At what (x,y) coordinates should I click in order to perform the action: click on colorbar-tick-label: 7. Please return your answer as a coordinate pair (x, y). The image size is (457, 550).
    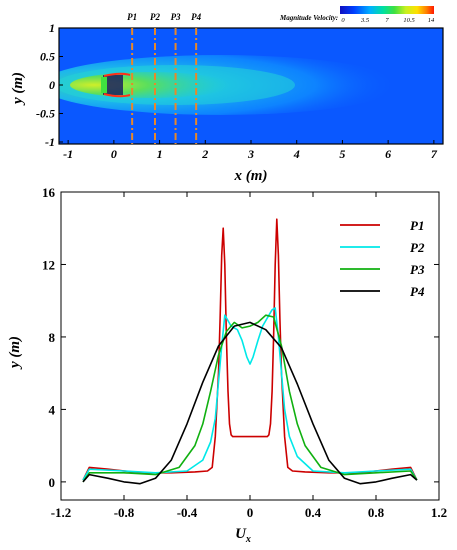
    Looking at the image, I should click on (387, 20).